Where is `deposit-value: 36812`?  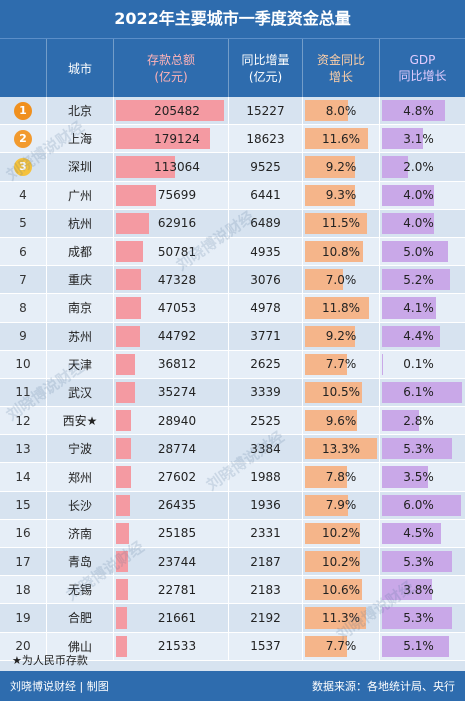 deposit-value: 36812 is located at coordinates (177, 364).